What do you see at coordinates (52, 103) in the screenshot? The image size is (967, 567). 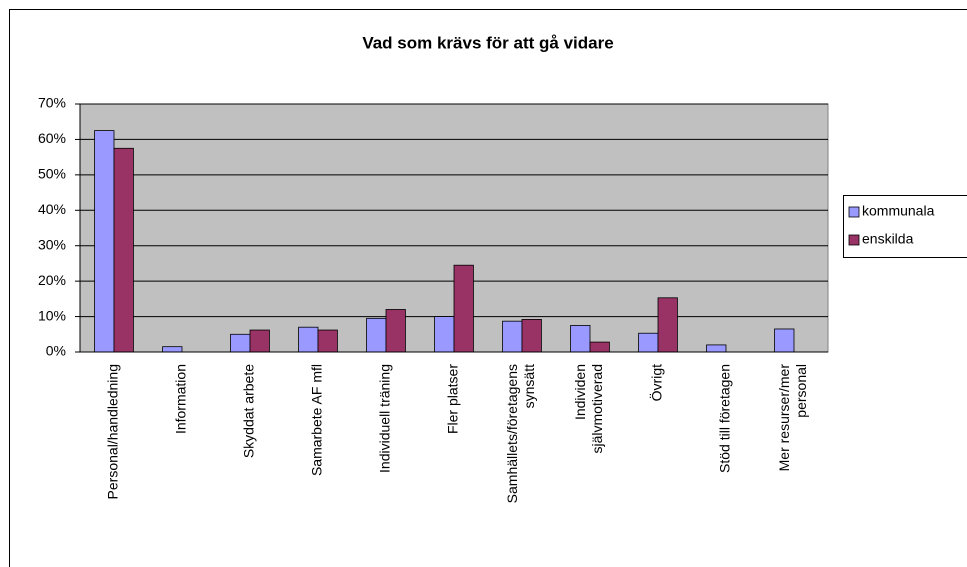 I see `y-tick-label: 70%` at bounding box center [52, 103].